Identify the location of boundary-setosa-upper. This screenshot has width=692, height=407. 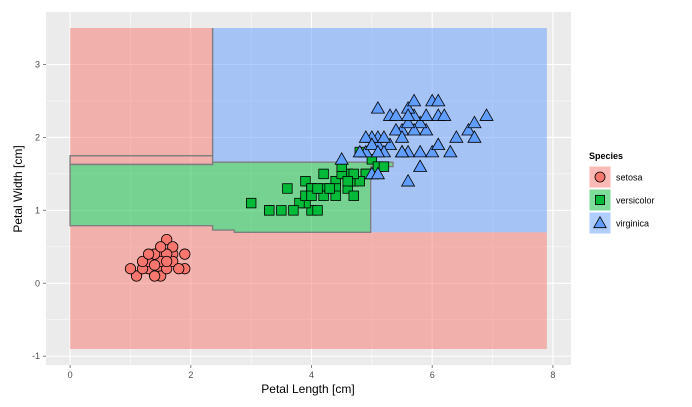
(142, 92).